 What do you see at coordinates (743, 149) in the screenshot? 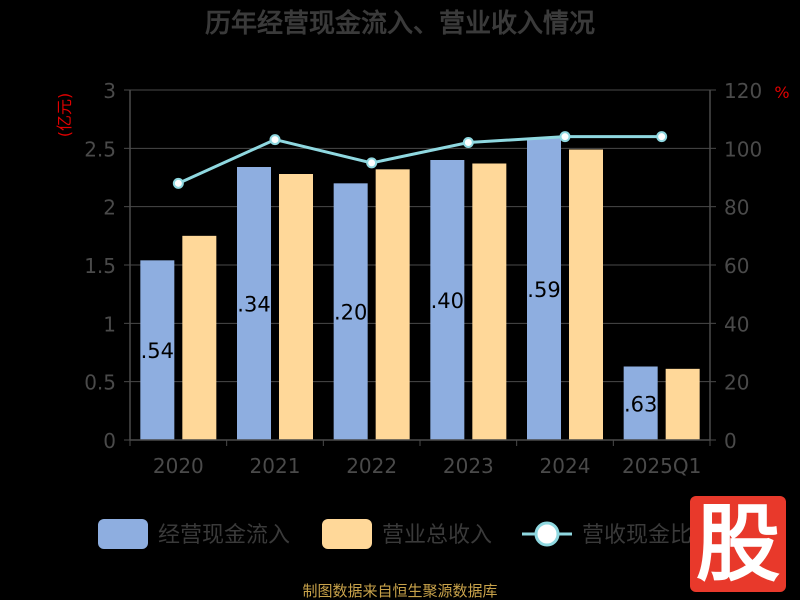
I see `right-tick-label: 100` at bounding box center [743, 149].